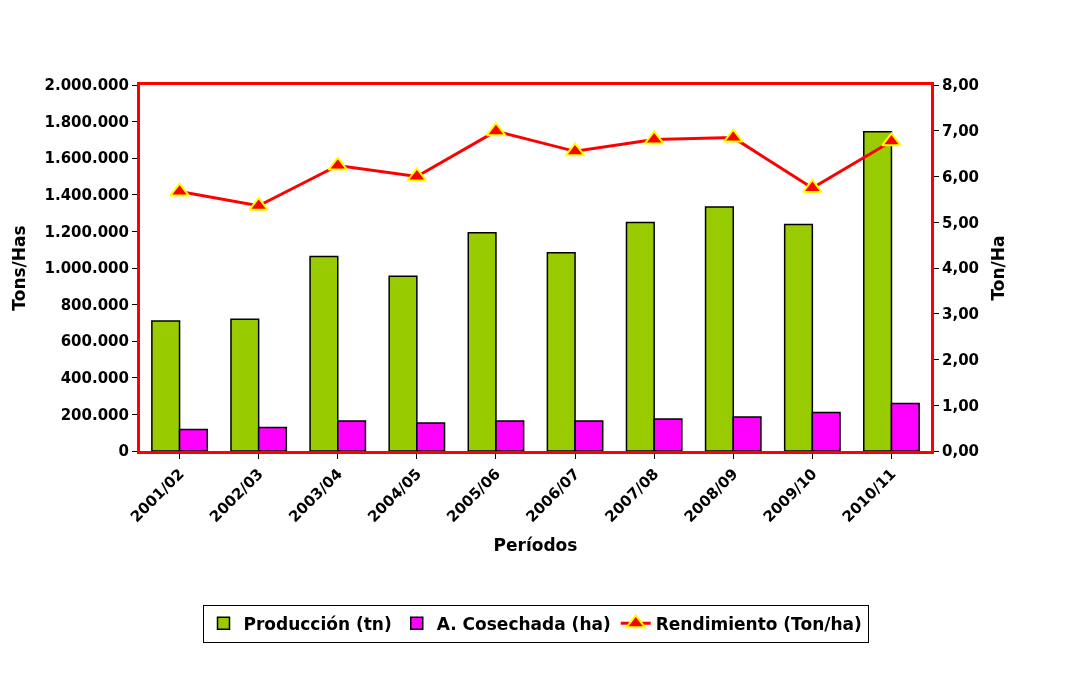 The width and height of the screenshot is (1081, 681). Describe the element at coordinates (961, 314) in the screenshot. I see `y2-tick-label: 3,00` at that location.